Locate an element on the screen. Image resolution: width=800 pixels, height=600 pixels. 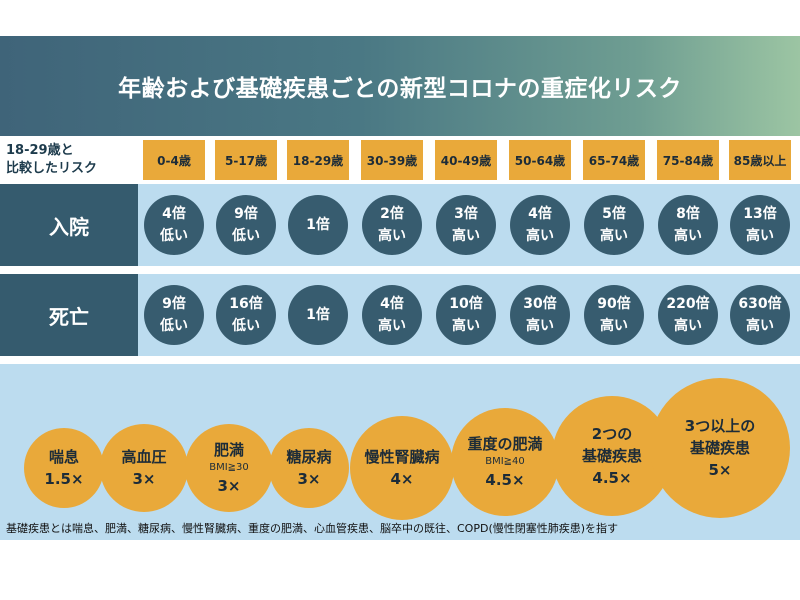
age-header-cell: 30-39歳 is located at coordinates (392, 160).